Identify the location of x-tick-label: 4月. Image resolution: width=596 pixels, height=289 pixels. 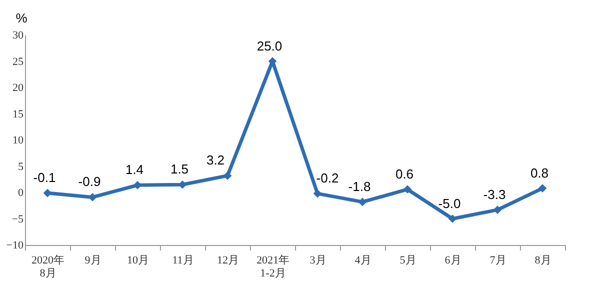
(363, 260).